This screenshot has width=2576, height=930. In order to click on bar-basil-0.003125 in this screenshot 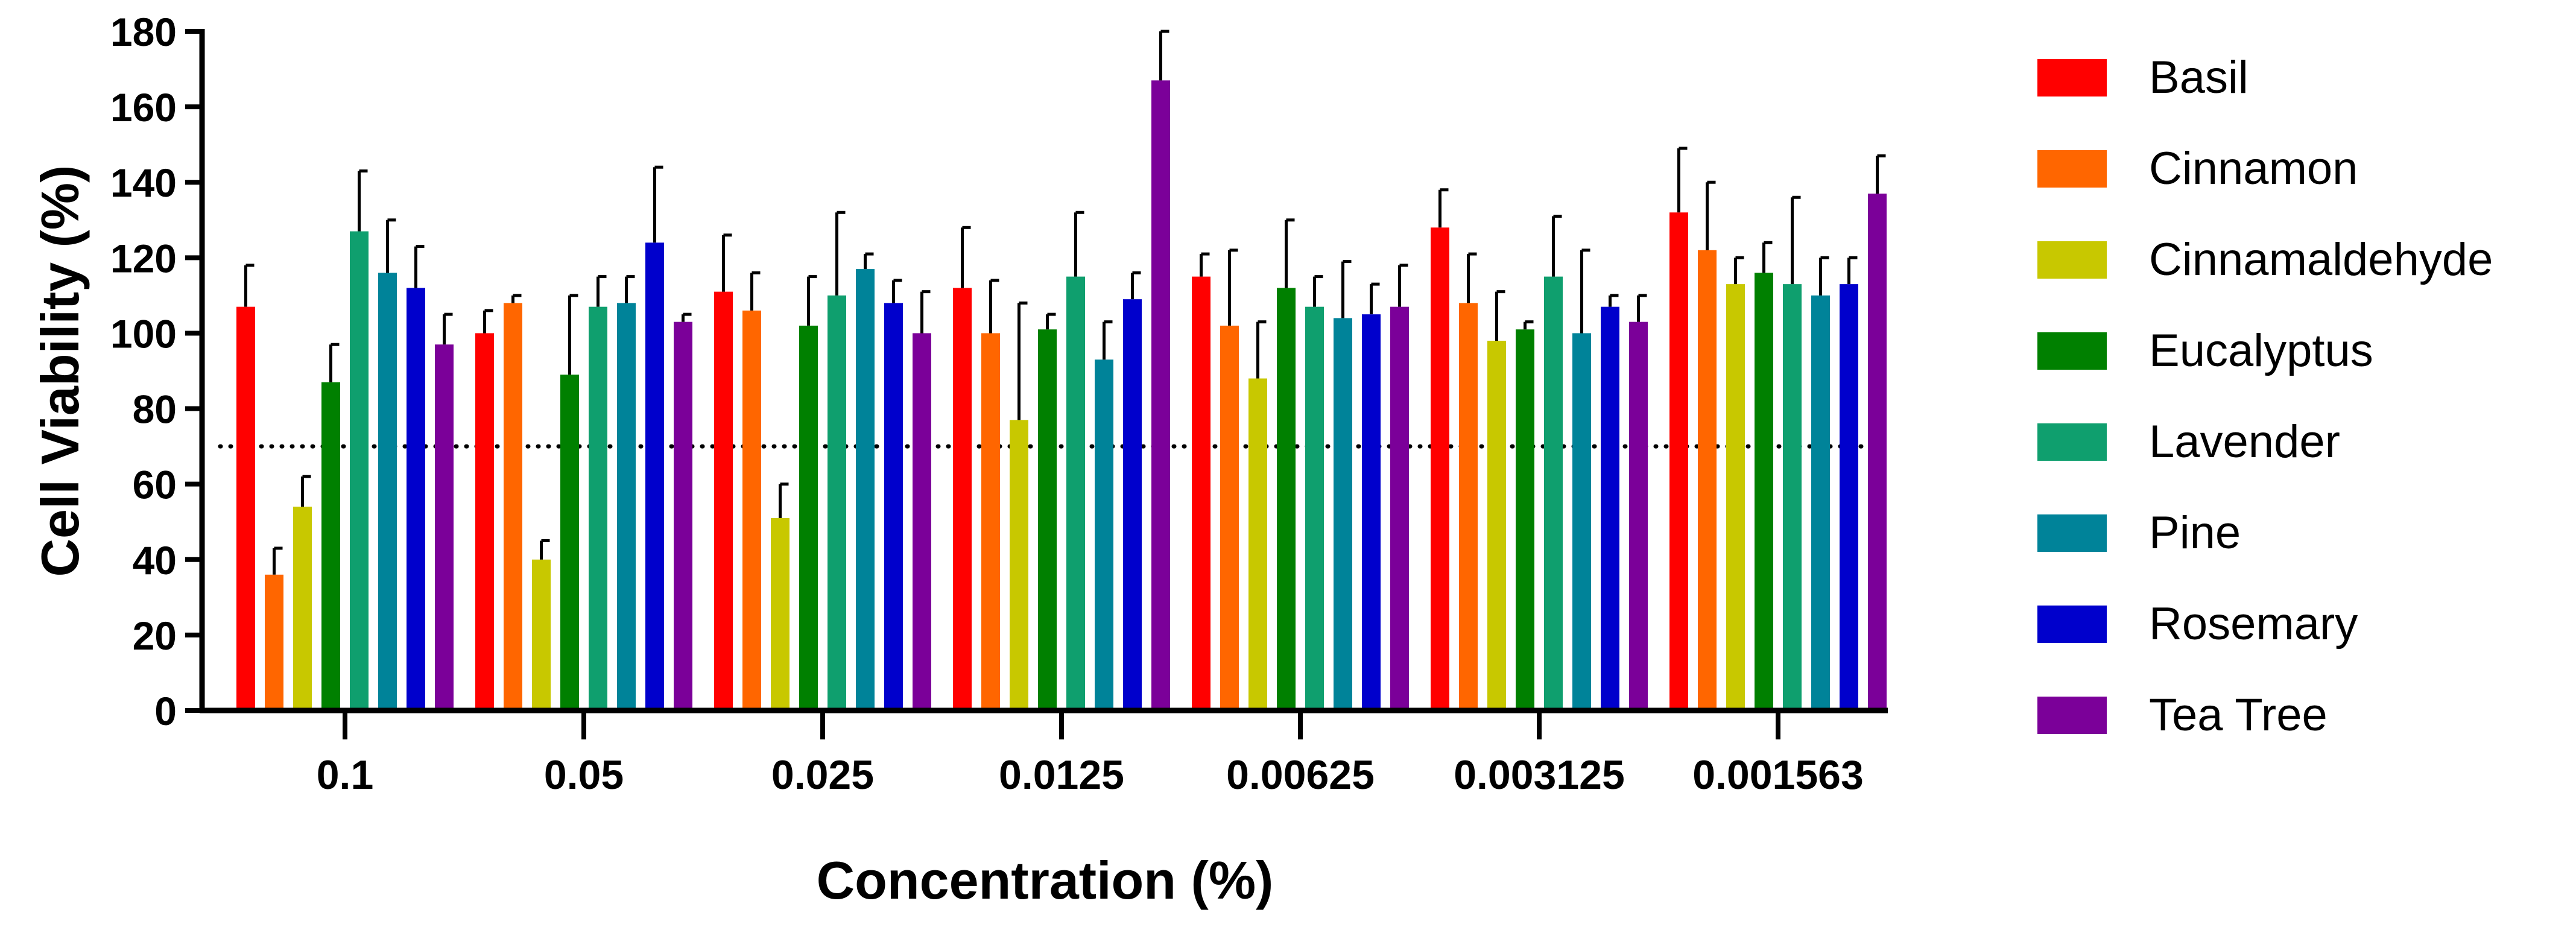, I will do `click(1440, 468)`.